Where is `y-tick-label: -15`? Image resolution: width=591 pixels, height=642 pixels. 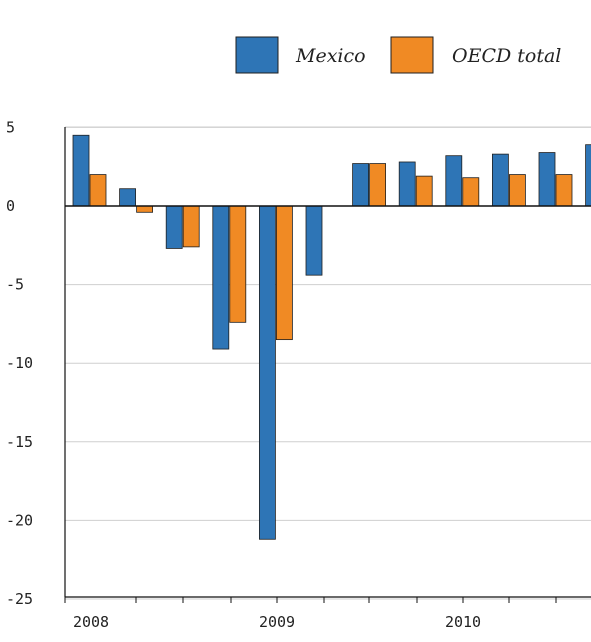
y-tick-label: -15 is located at coordinates (19, 442).